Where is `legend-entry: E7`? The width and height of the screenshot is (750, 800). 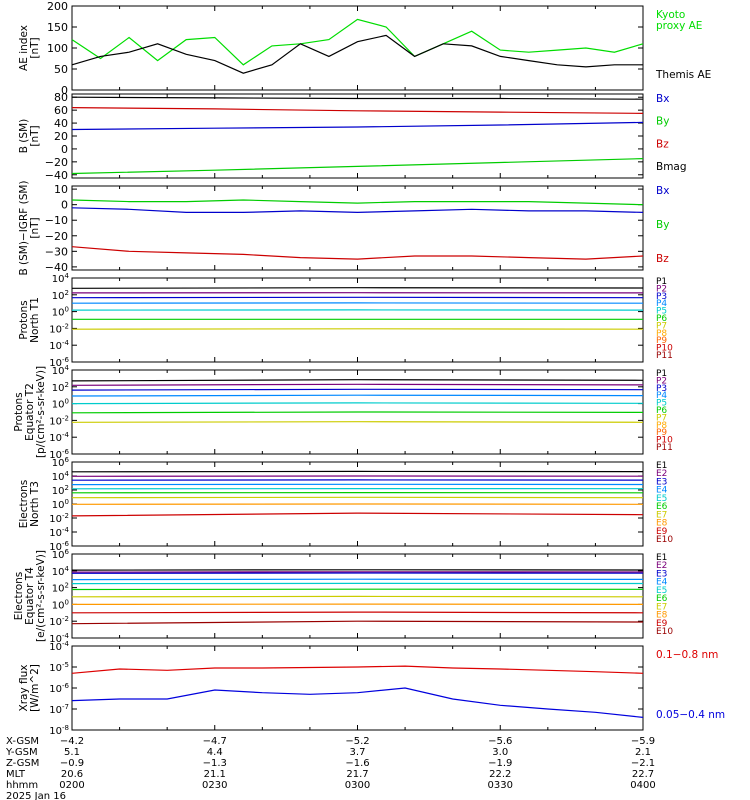
legend-entry: E7 is located at coordinates (661, 515).